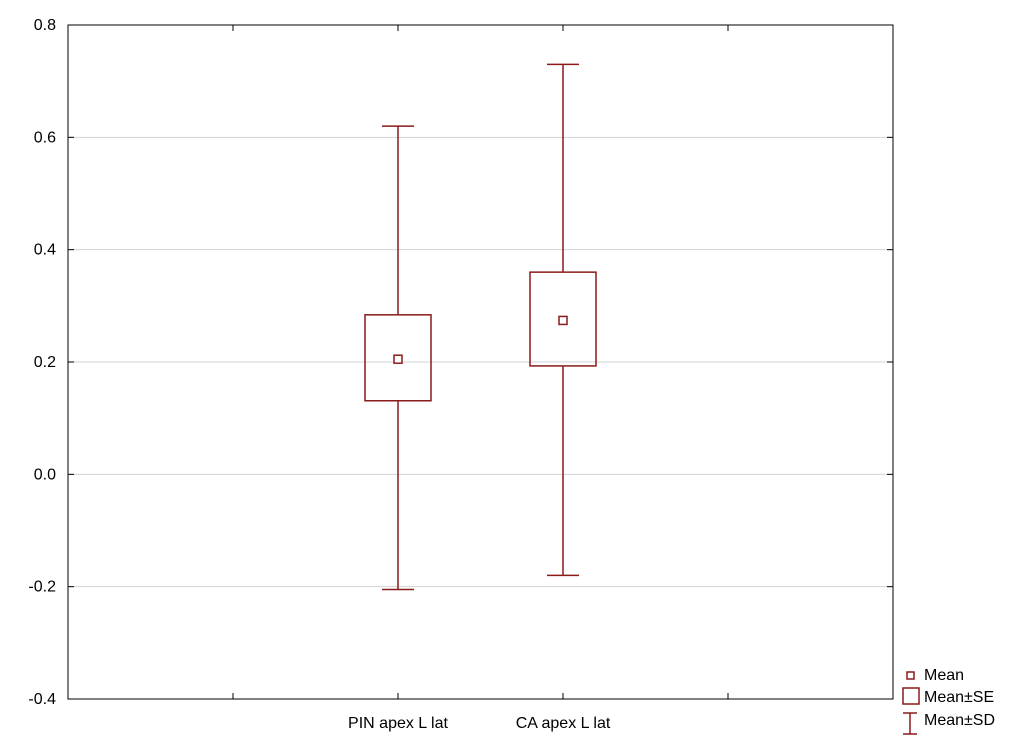  Describe the element at coordinates (45, 362) in the screenshot. I see `y-tick-label: 0.2` at that location.